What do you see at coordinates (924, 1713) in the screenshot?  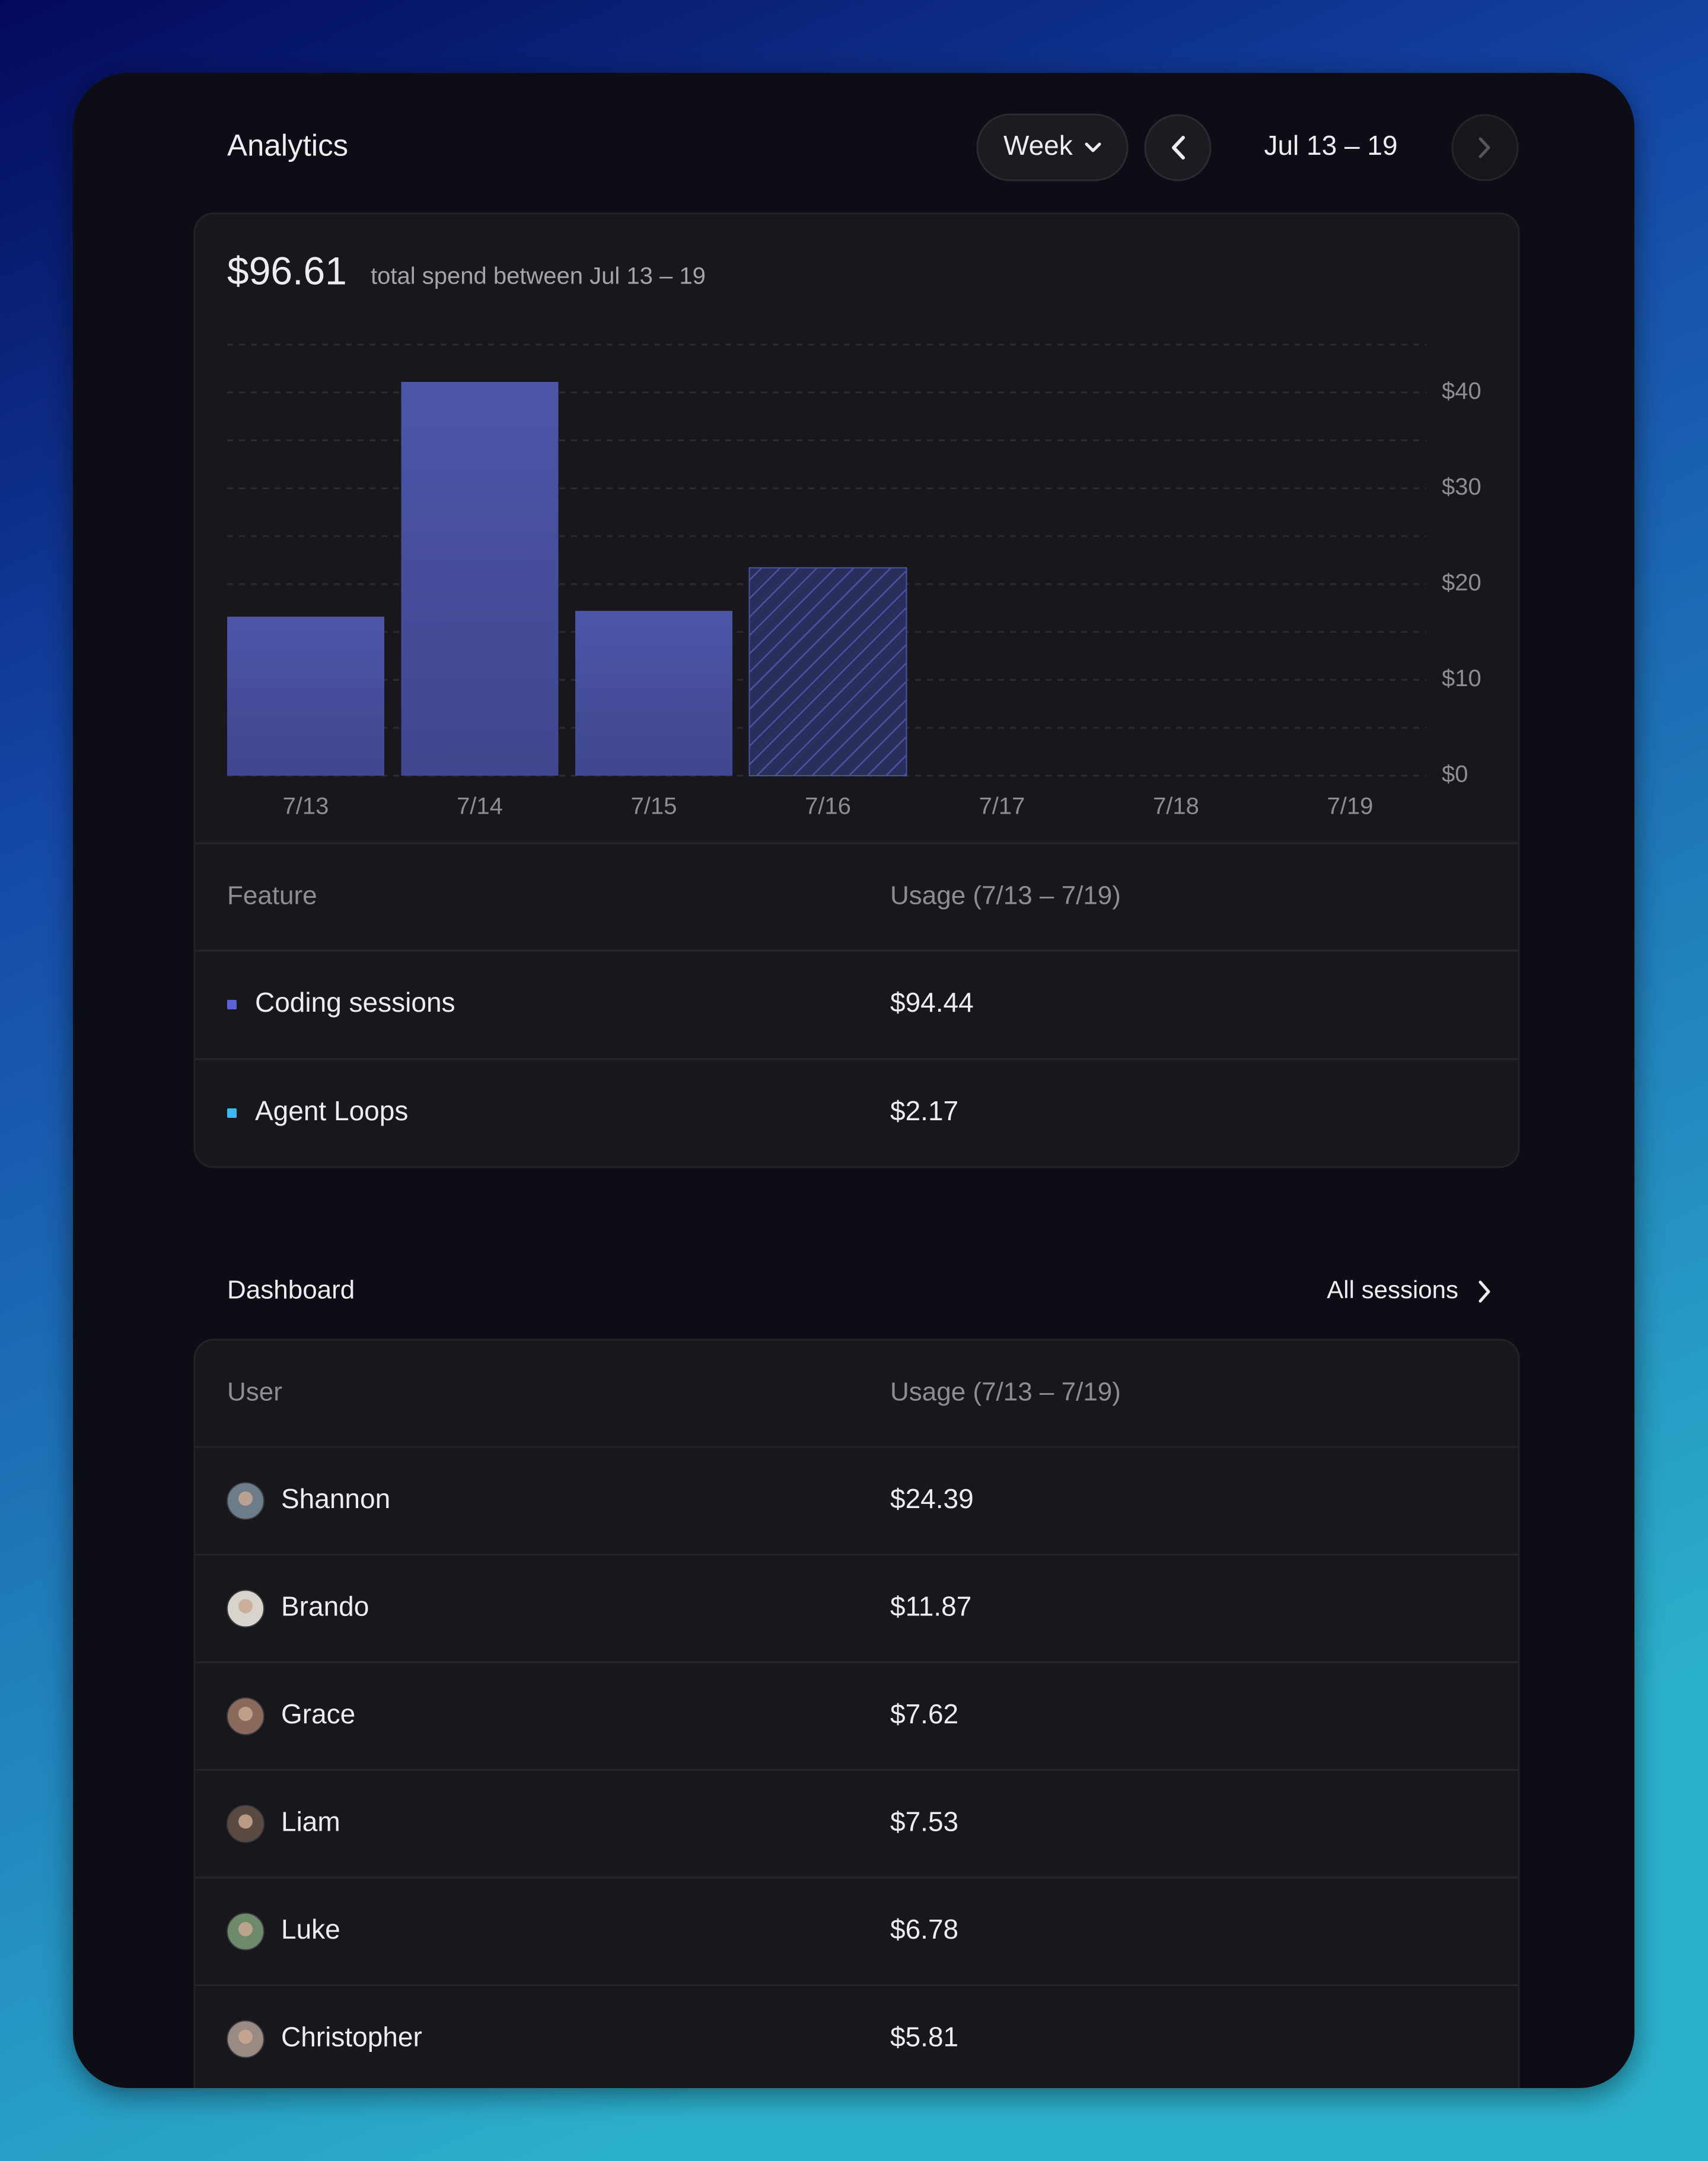 I see `user-usage: $7.62` at bounding box center [924, 1713].